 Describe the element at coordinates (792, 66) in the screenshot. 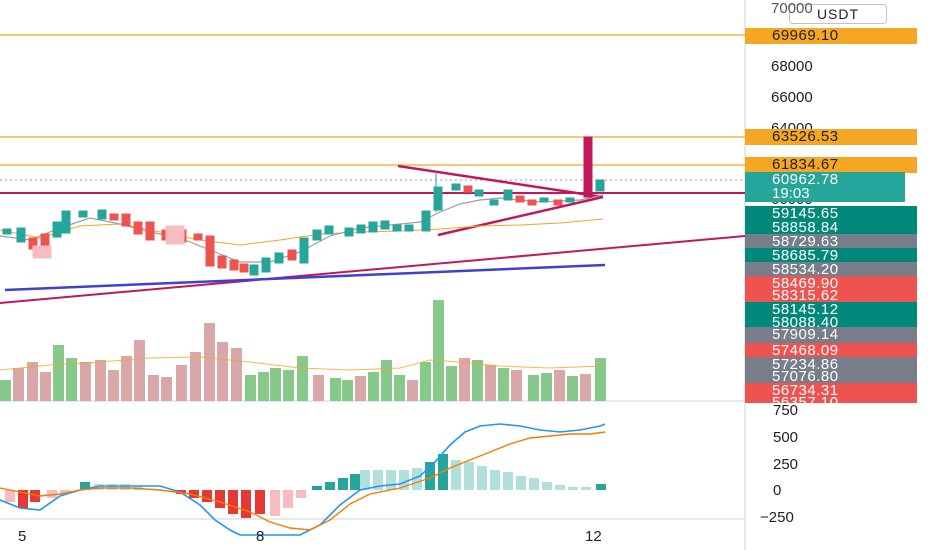

I see `price-axis-tick: 68000` at that location.